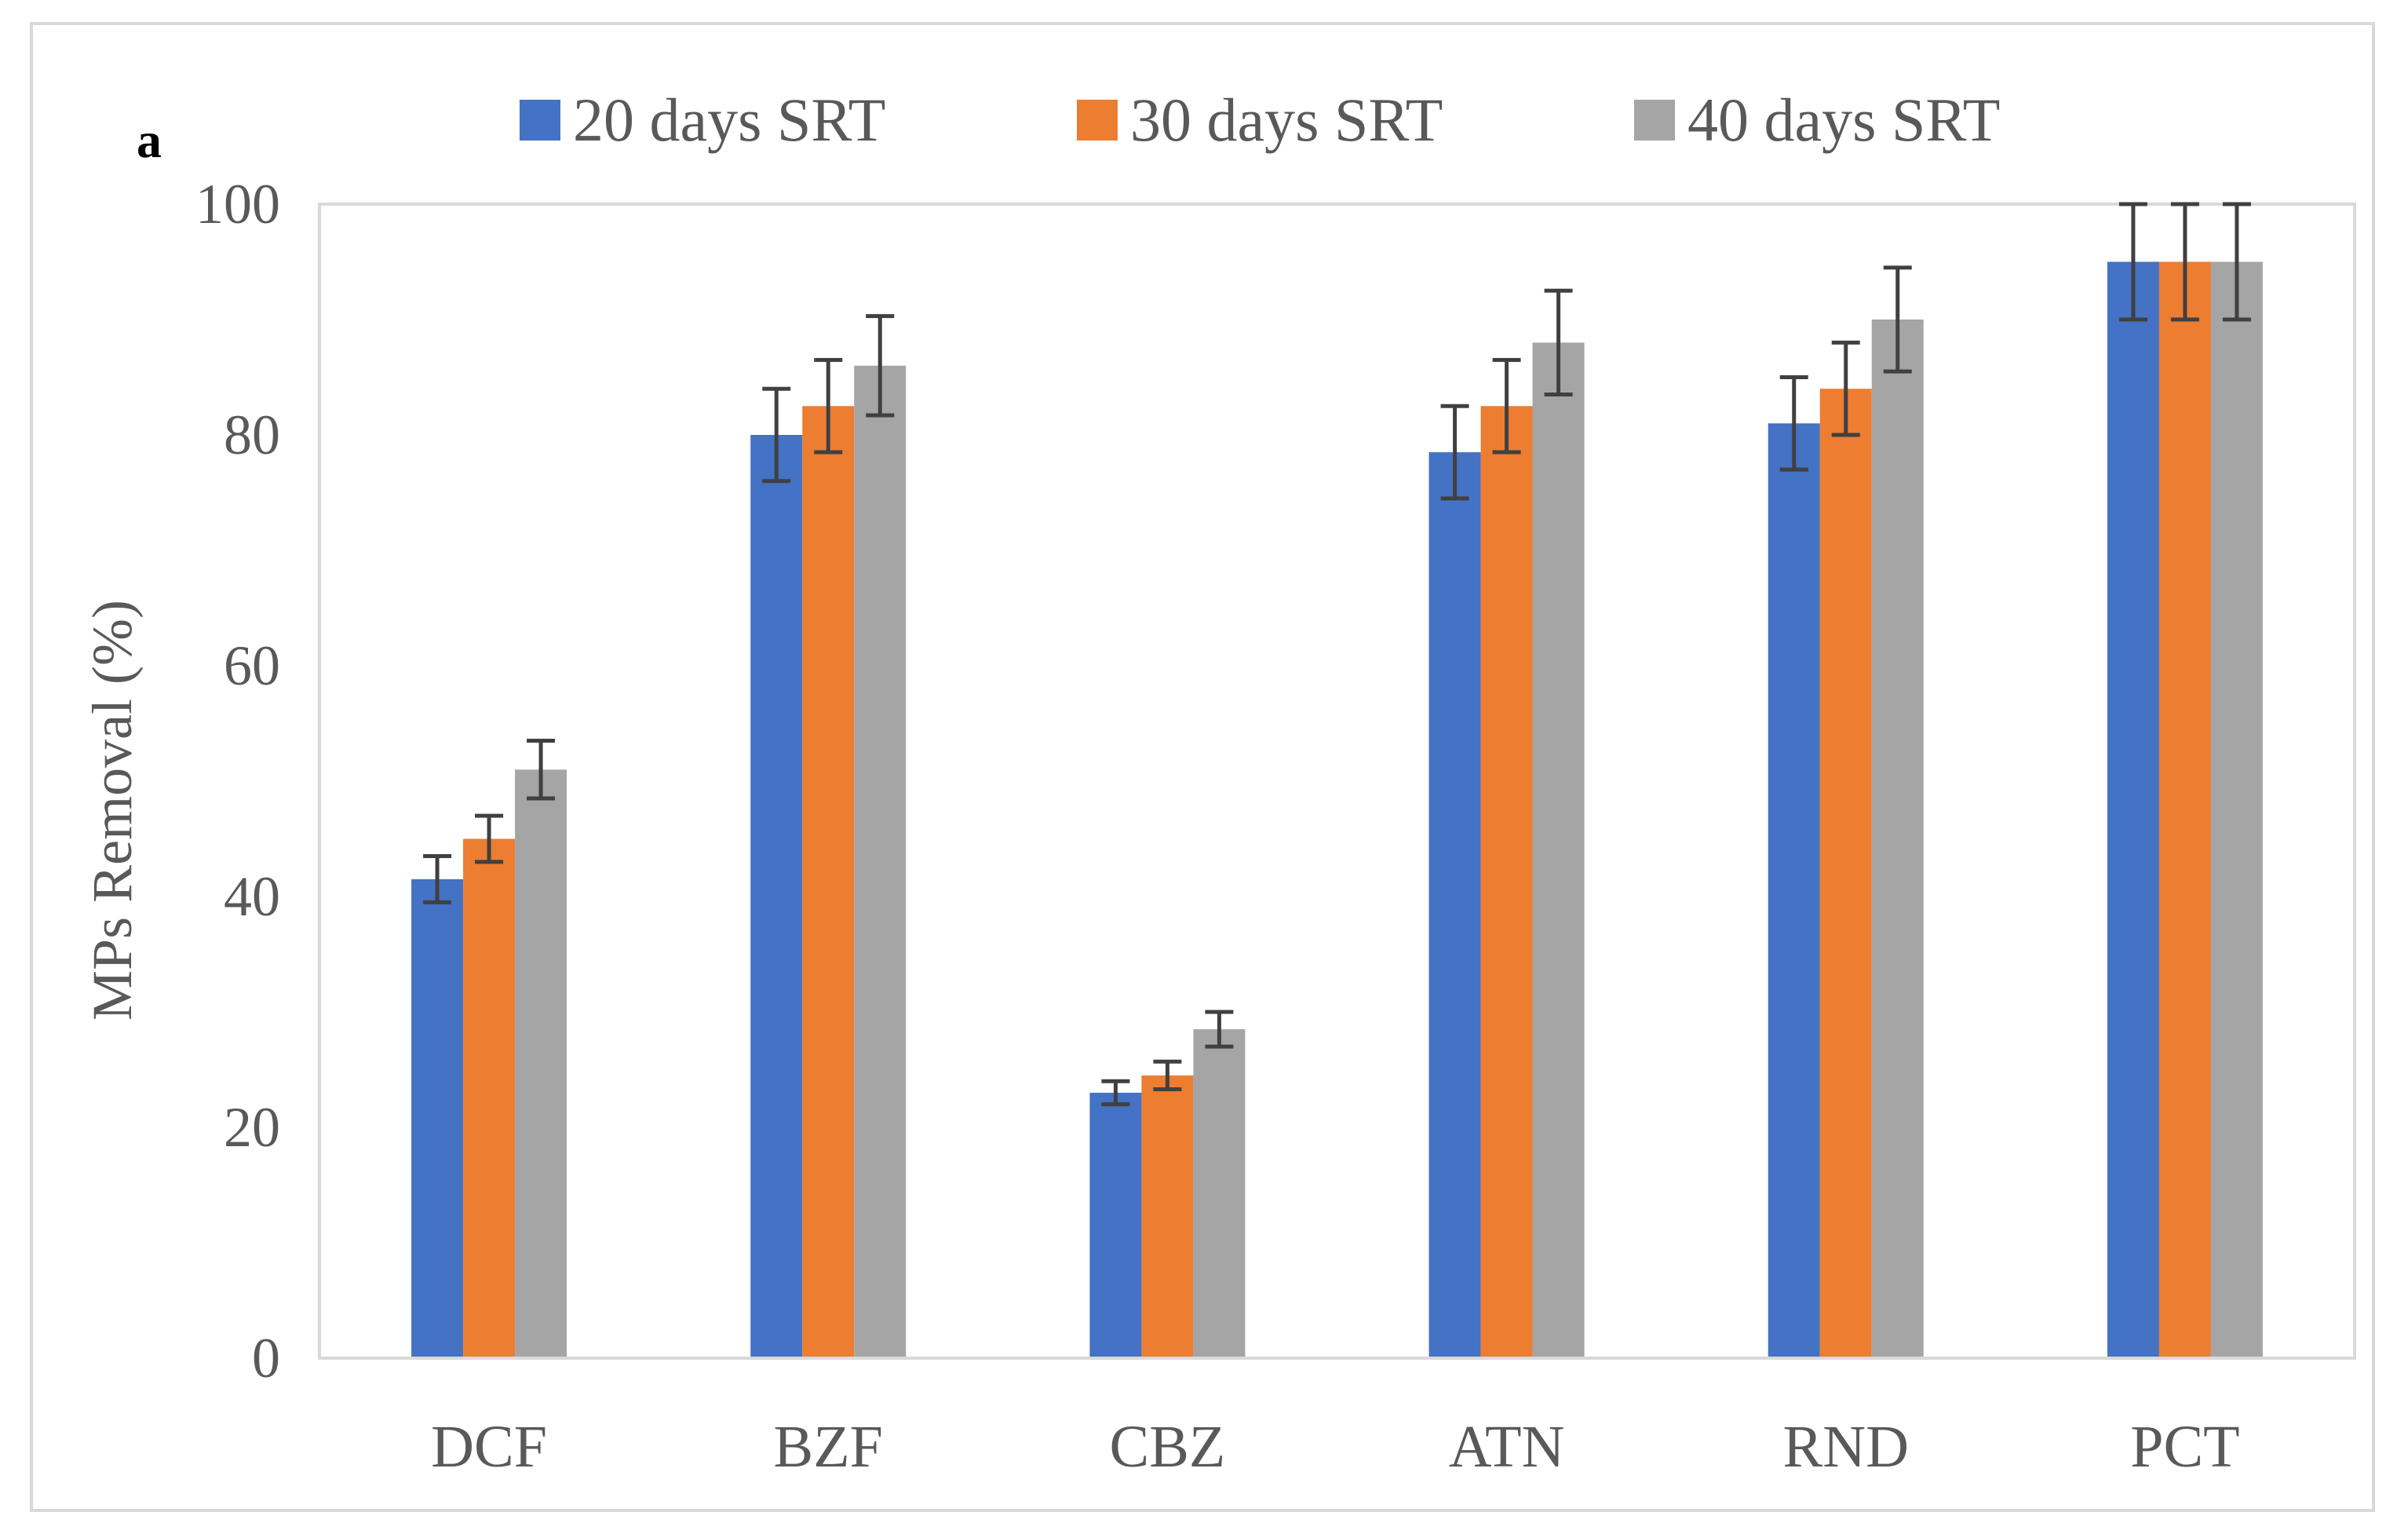 The image size is (2408, 1534). What do you see at coordinates (252, 435) in the screenshot?
I see `y-tick-label: 80` at bounding box center [252, 435].